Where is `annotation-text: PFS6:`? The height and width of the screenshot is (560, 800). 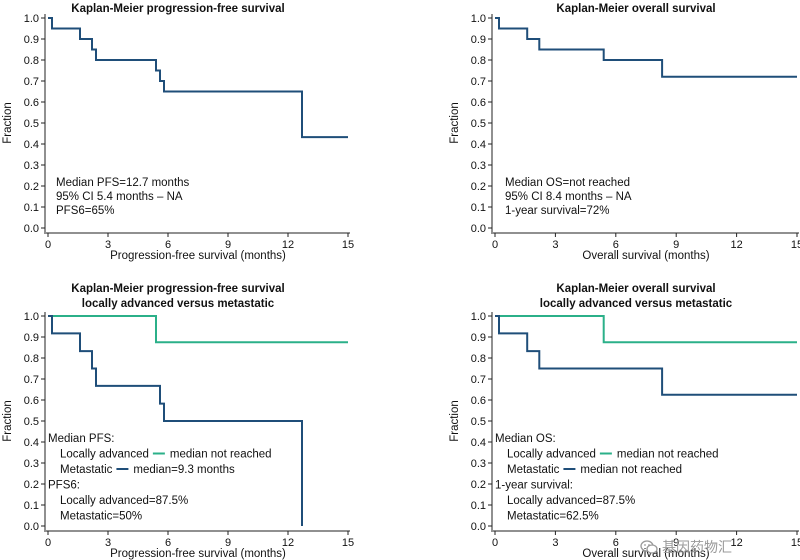 annotation-text: PFS6: is located at coordinates (64, 486).